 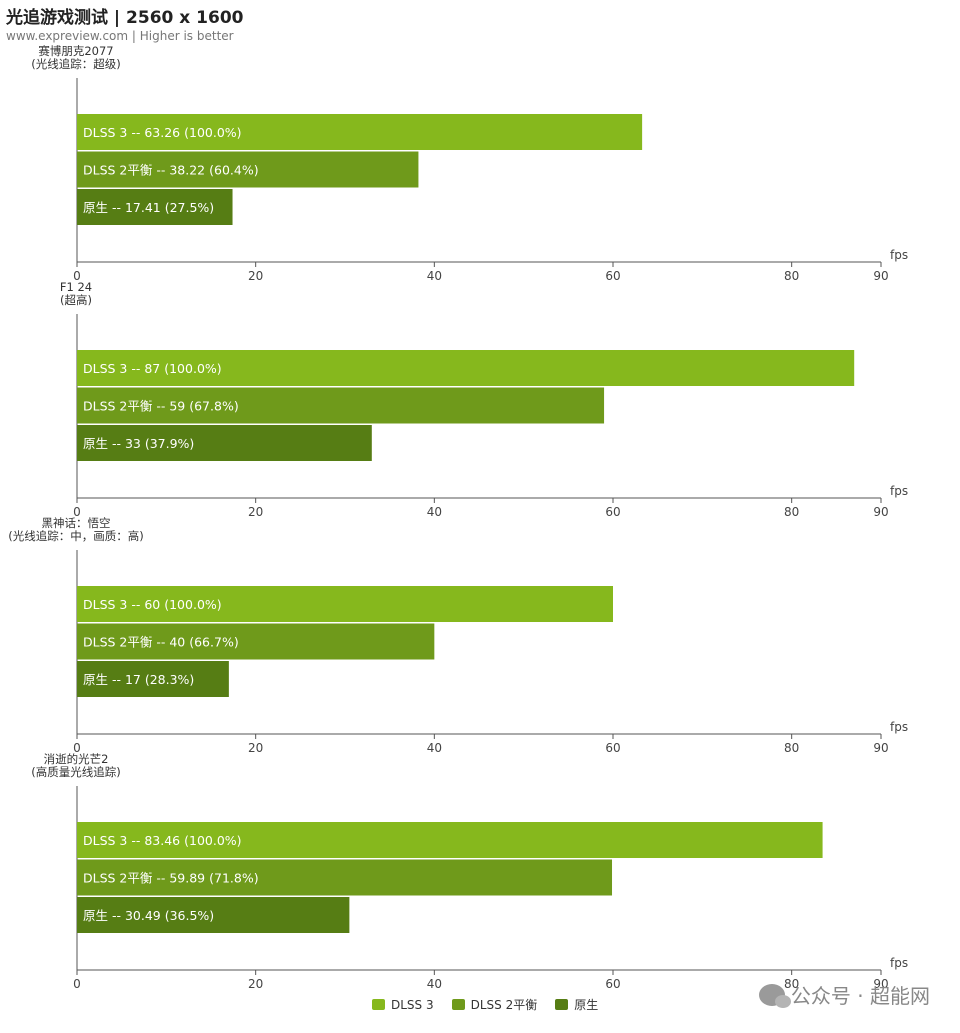 What do you see at coordinates (77, 983) in the screenshot?
I see `panel-3-tick-label-0: 0` at bounding box center [77, 983].